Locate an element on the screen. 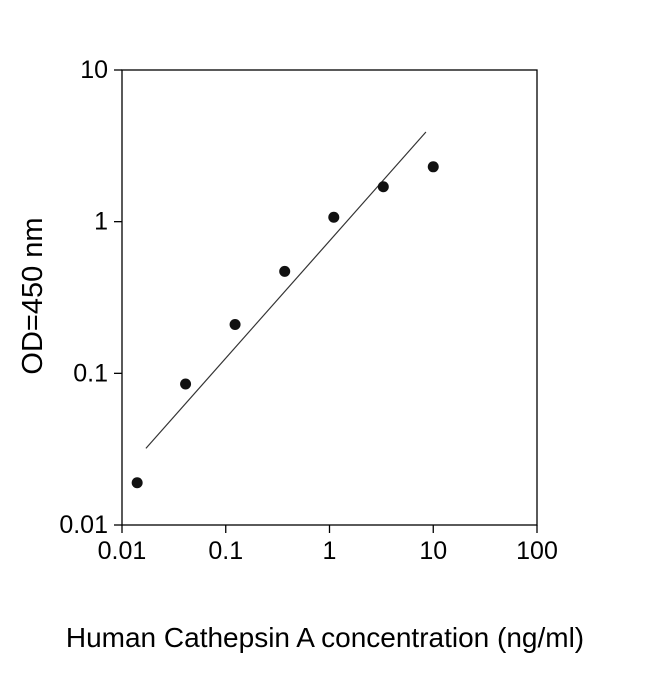 Image resolution: width=650 pixels, height=674 pixels. x-tick-label: 100 is located at coordinates (537, 551).